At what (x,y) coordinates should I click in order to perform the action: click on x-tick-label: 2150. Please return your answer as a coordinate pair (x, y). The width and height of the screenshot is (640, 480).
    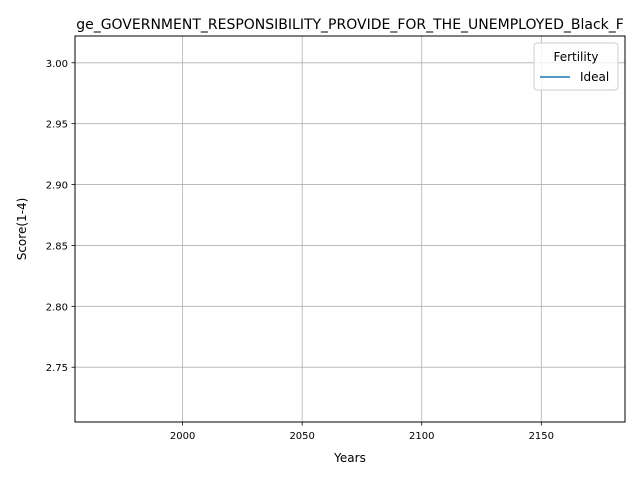
    Looking at the image, I should click on (541, 436).